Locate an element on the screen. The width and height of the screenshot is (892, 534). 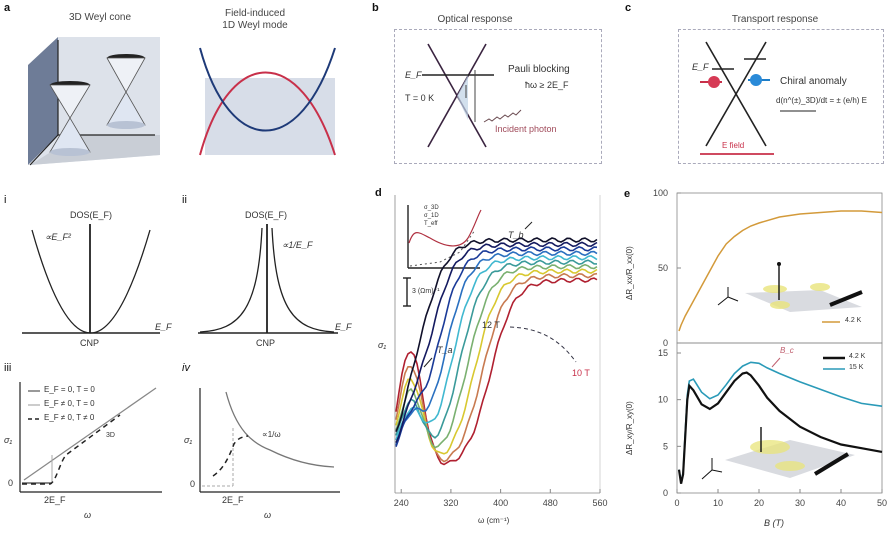
panel-e-x-tick-label: 40 is located at coordinates (841, 503).